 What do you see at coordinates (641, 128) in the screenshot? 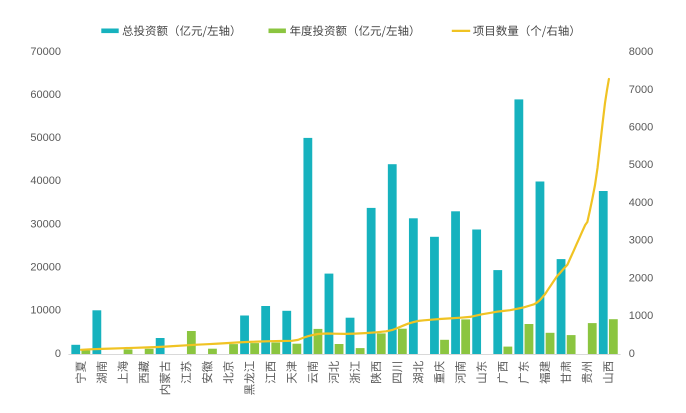
I see `svg-text: 6000` at bounding box center [641, 128].